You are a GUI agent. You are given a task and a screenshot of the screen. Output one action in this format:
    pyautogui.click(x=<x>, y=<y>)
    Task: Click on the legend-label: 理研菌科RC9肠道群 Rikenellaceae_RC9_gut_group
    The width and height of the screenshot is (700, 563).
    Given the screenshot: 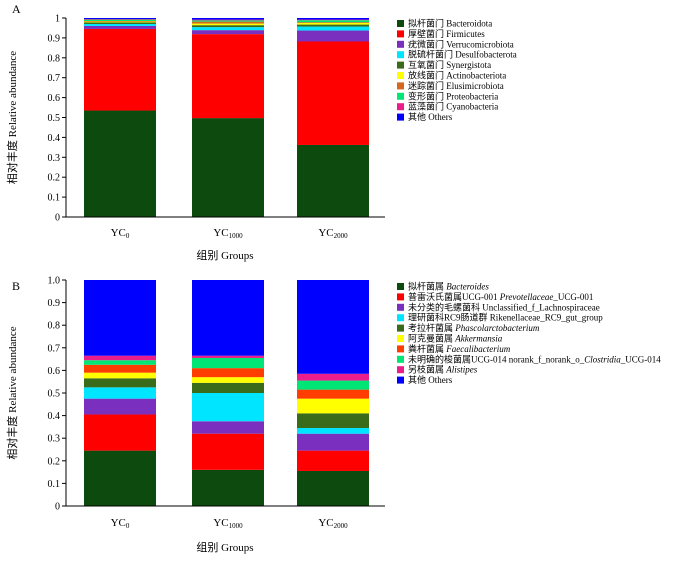 What is the action you would take?
    pyautogui.click(x=505, y=317)
    